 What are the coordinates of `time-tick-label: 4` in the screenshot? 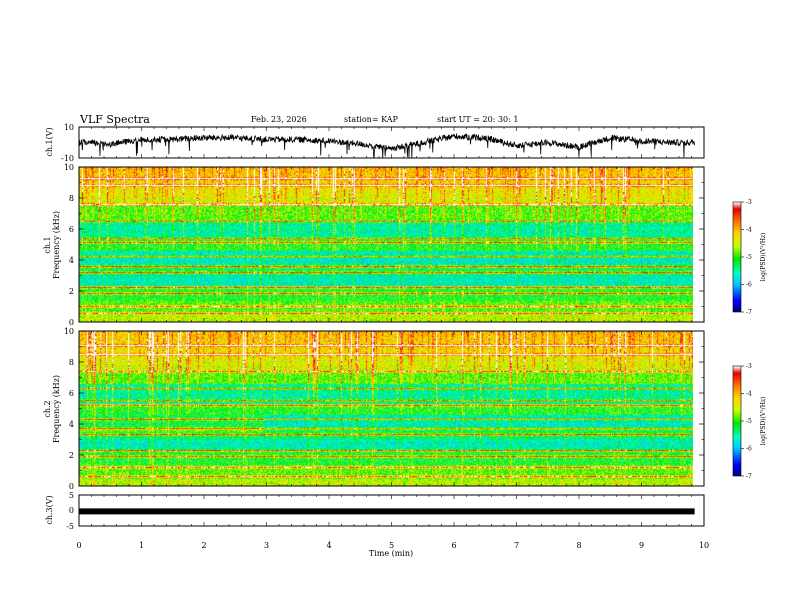 It's located at (328, 545).